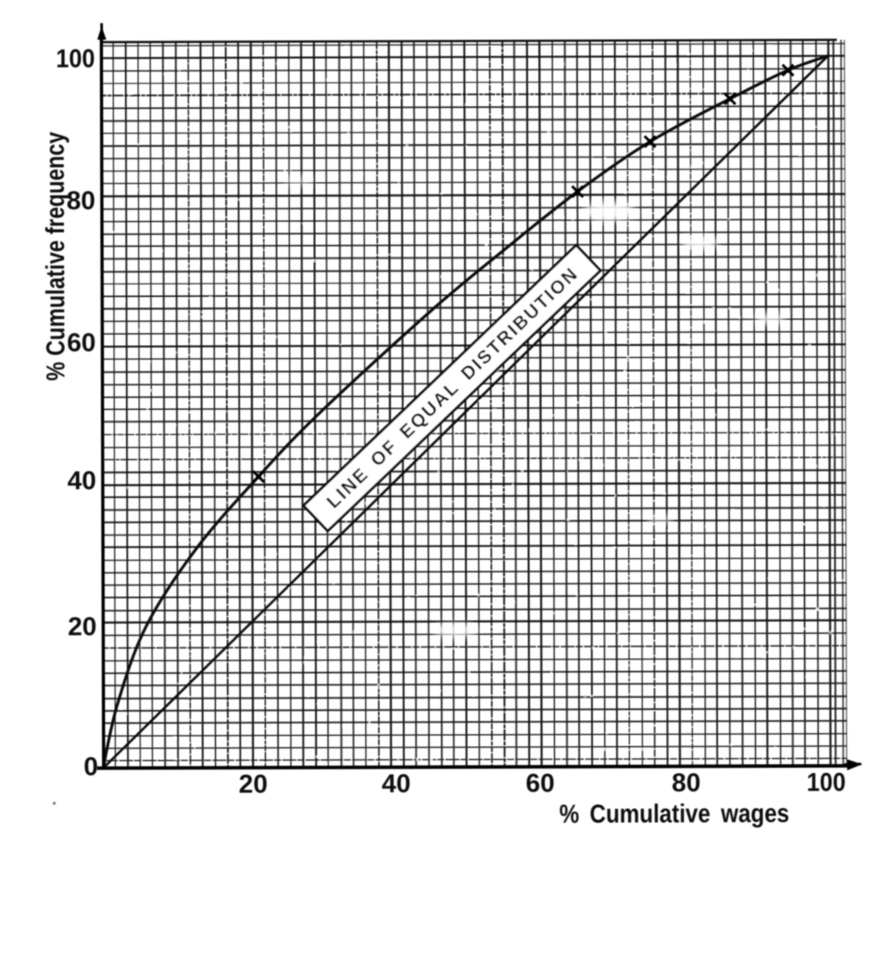  I want to click on svg-text: % Cumulative frequency, so click(55, 256).